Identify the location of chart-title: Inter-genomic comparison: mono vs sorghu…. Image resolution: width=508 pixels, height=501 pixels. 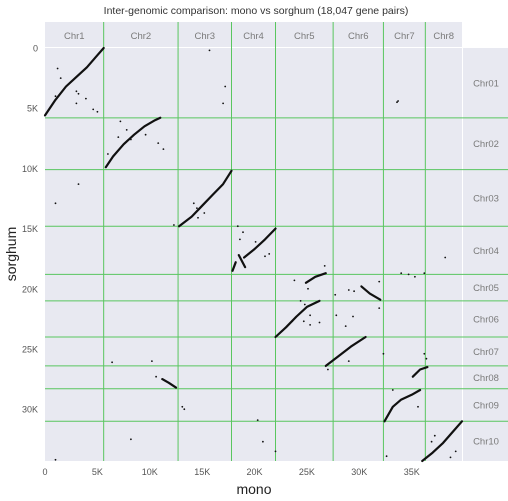
(256, 11).